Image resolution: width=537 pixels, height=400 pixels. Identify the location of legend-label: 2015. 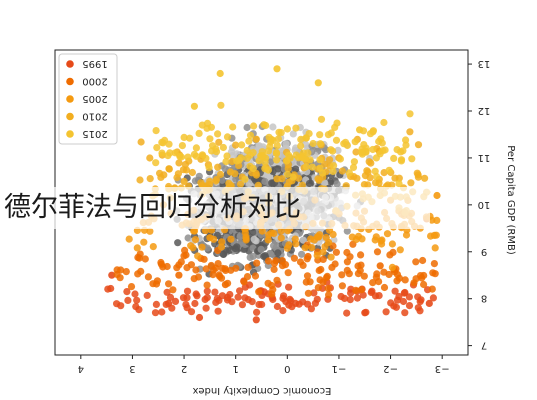
(94, 133).